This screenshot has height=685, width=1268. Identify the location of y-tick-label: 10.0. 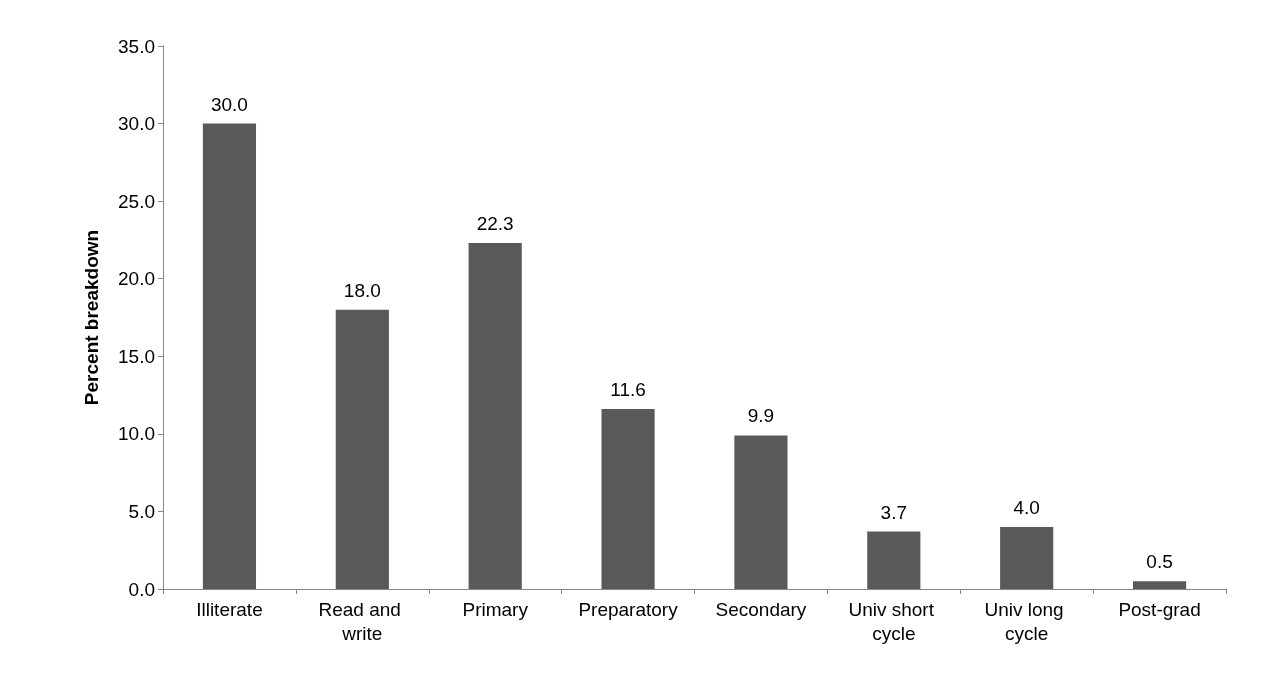
(136, 434).